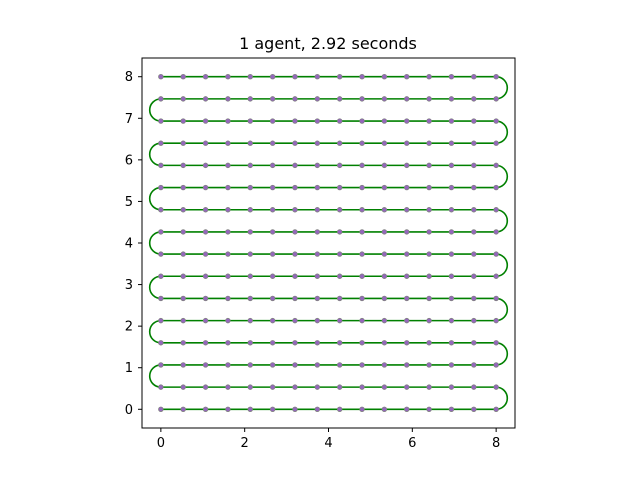 The image size is (640, 480). I want to click on y-tick-label: 1, so click(129, 368).